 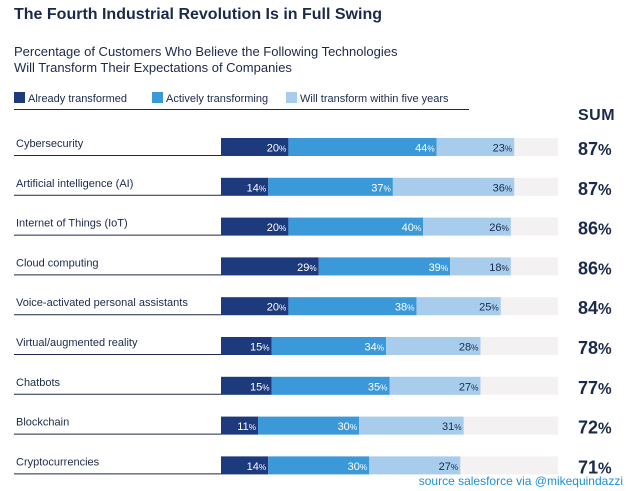 What do you see at coordinates (257, 188) in the screenshot?
I see `data-label-already-transformed-artificial-intelligence-ai: 14%` at bounding box center [257, 188].